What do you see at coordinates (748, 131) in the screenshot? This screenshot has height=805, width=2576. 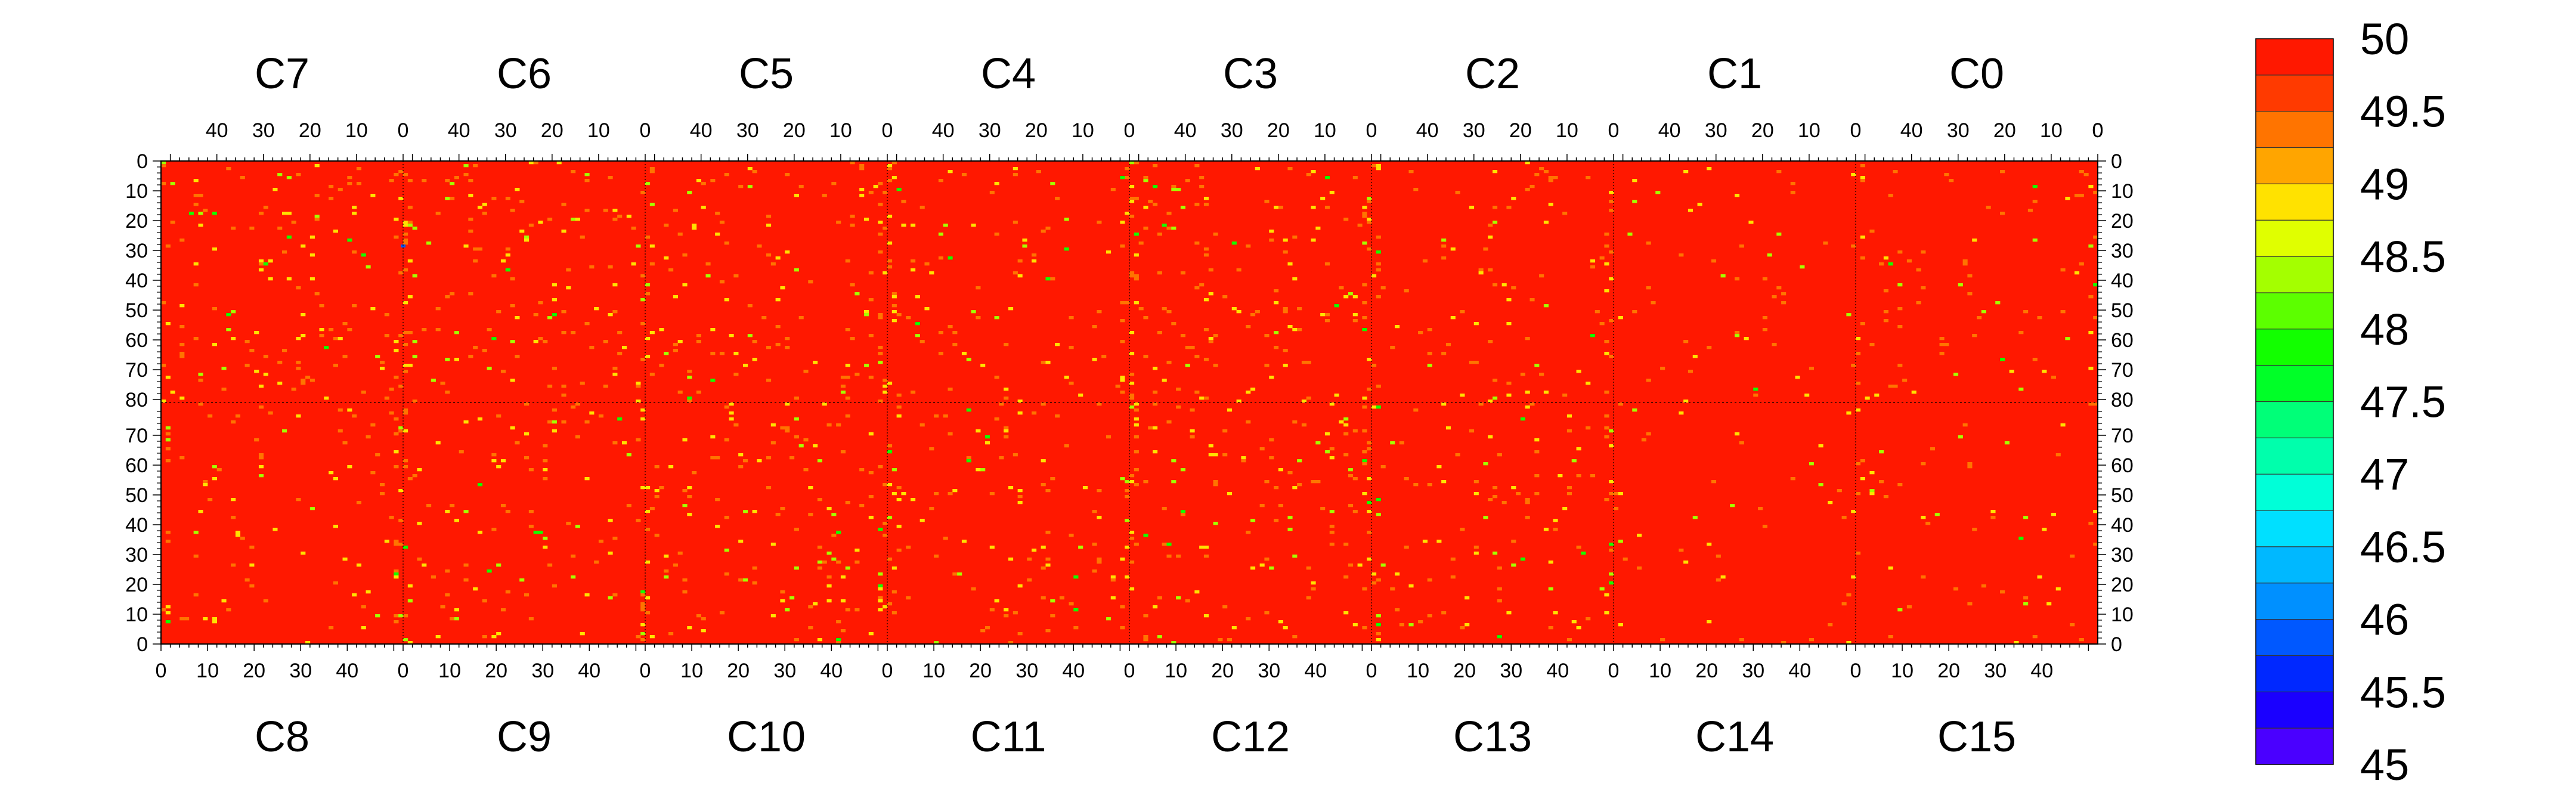 I see `top-x-tick-label: 30` at bounding box center [748, 131].